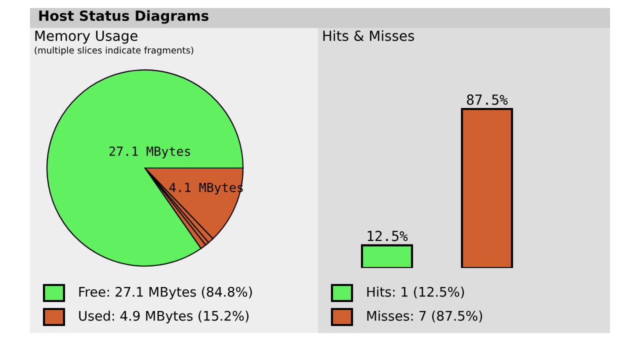 Image resolution: width=617 pixels, height=343 pixels. What do you see at coordinates (86, 37) in the screenshot?
I see `chart-title: Memory Usage` at bounding box center [86, 37].